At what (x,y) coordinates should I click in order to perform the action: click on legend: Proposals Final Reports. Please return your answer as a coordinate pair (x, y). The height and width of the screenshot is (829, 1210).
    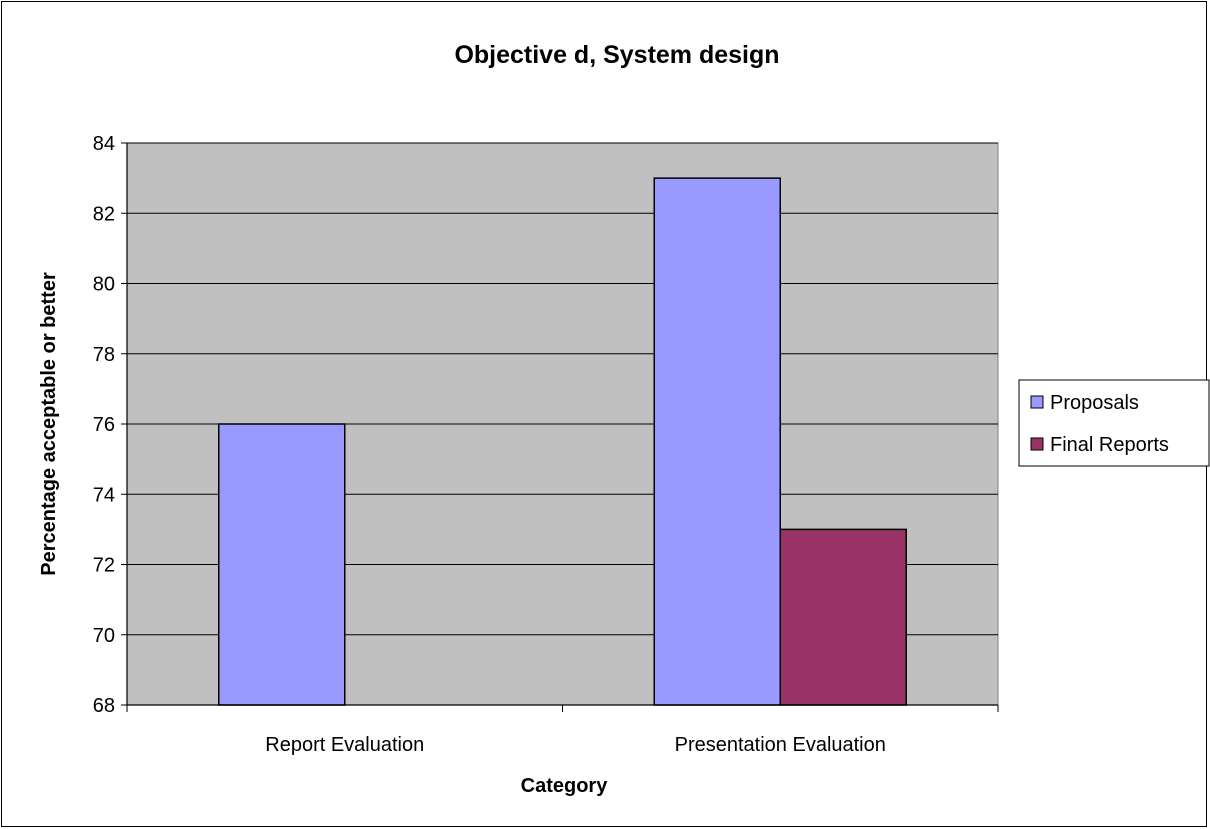
    Looking at the image, I should click on (1114, 423).